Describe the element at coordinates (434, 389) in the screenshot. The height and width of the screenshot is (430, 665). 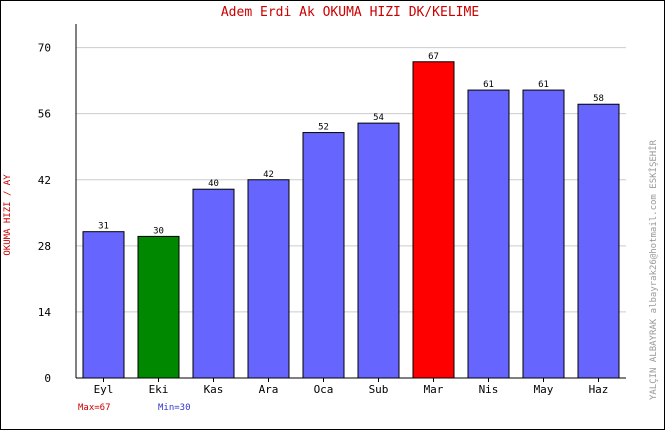
I see `x-tick-label: Mar` at that location.